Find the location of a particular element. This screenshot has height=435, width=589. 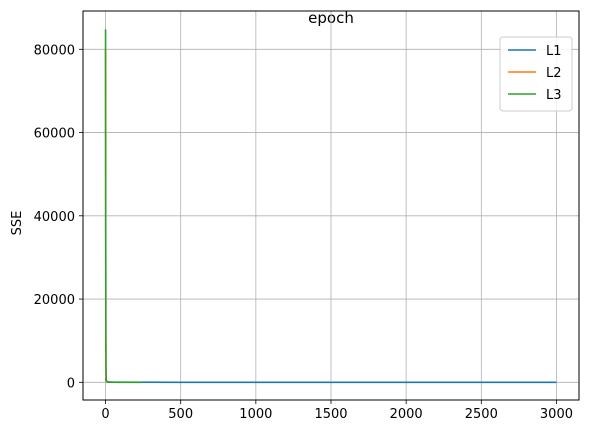

x-axis: 0 500 1000 1500 2000 2500 3000 is located at coordinates (337, 411).